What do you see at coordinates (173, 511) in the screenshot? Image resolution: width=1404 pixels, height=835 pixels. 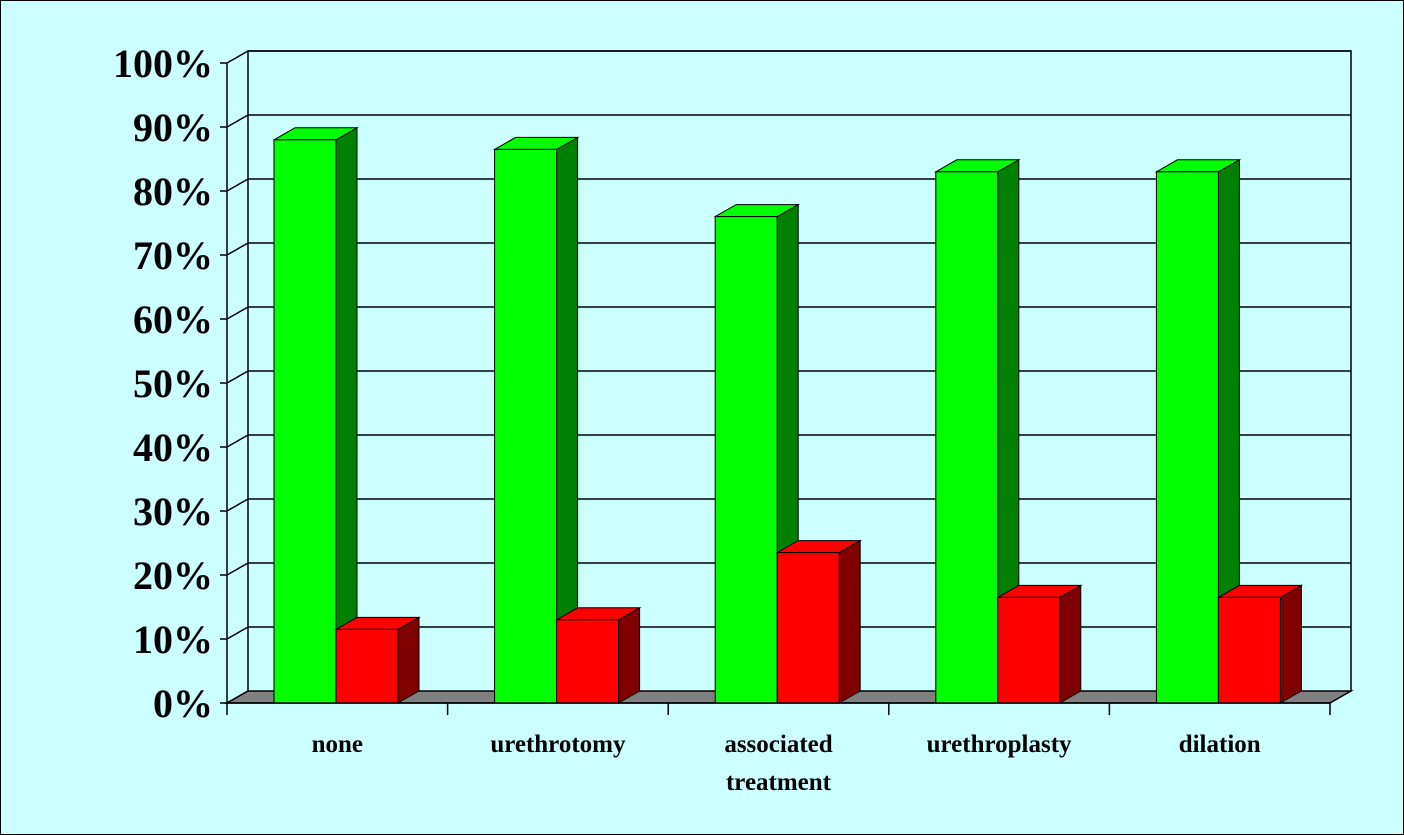 I see `y-tick-label: 30%` at bounding box center [173, 511].